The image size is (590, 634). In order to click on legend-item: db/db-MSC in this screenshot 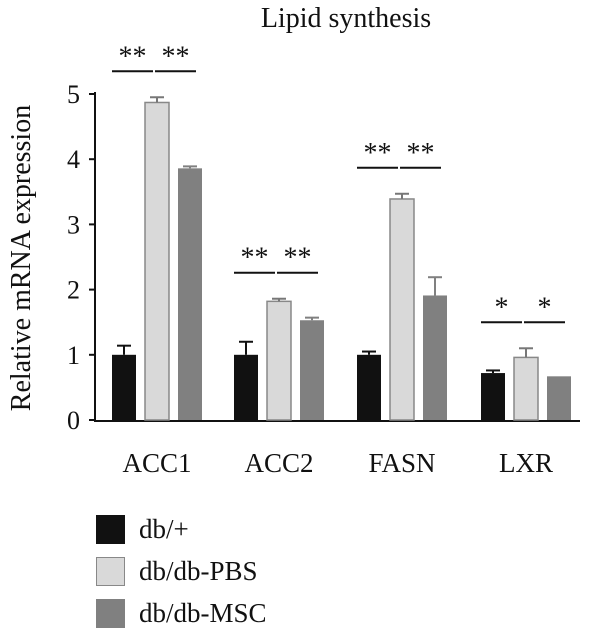, I will do `click(181, 613)`.